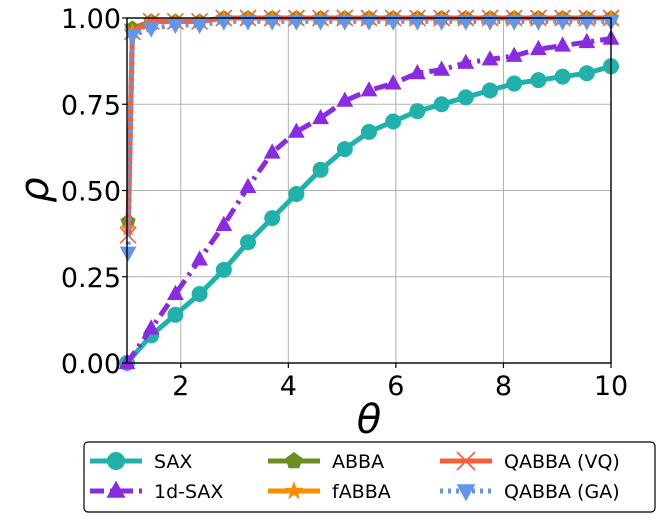 This screenshot has width=664, height=525. Describe the element at coordinates (562, 492) in the screenshot. I see `legend-label: QABBA (GA)` at that location.